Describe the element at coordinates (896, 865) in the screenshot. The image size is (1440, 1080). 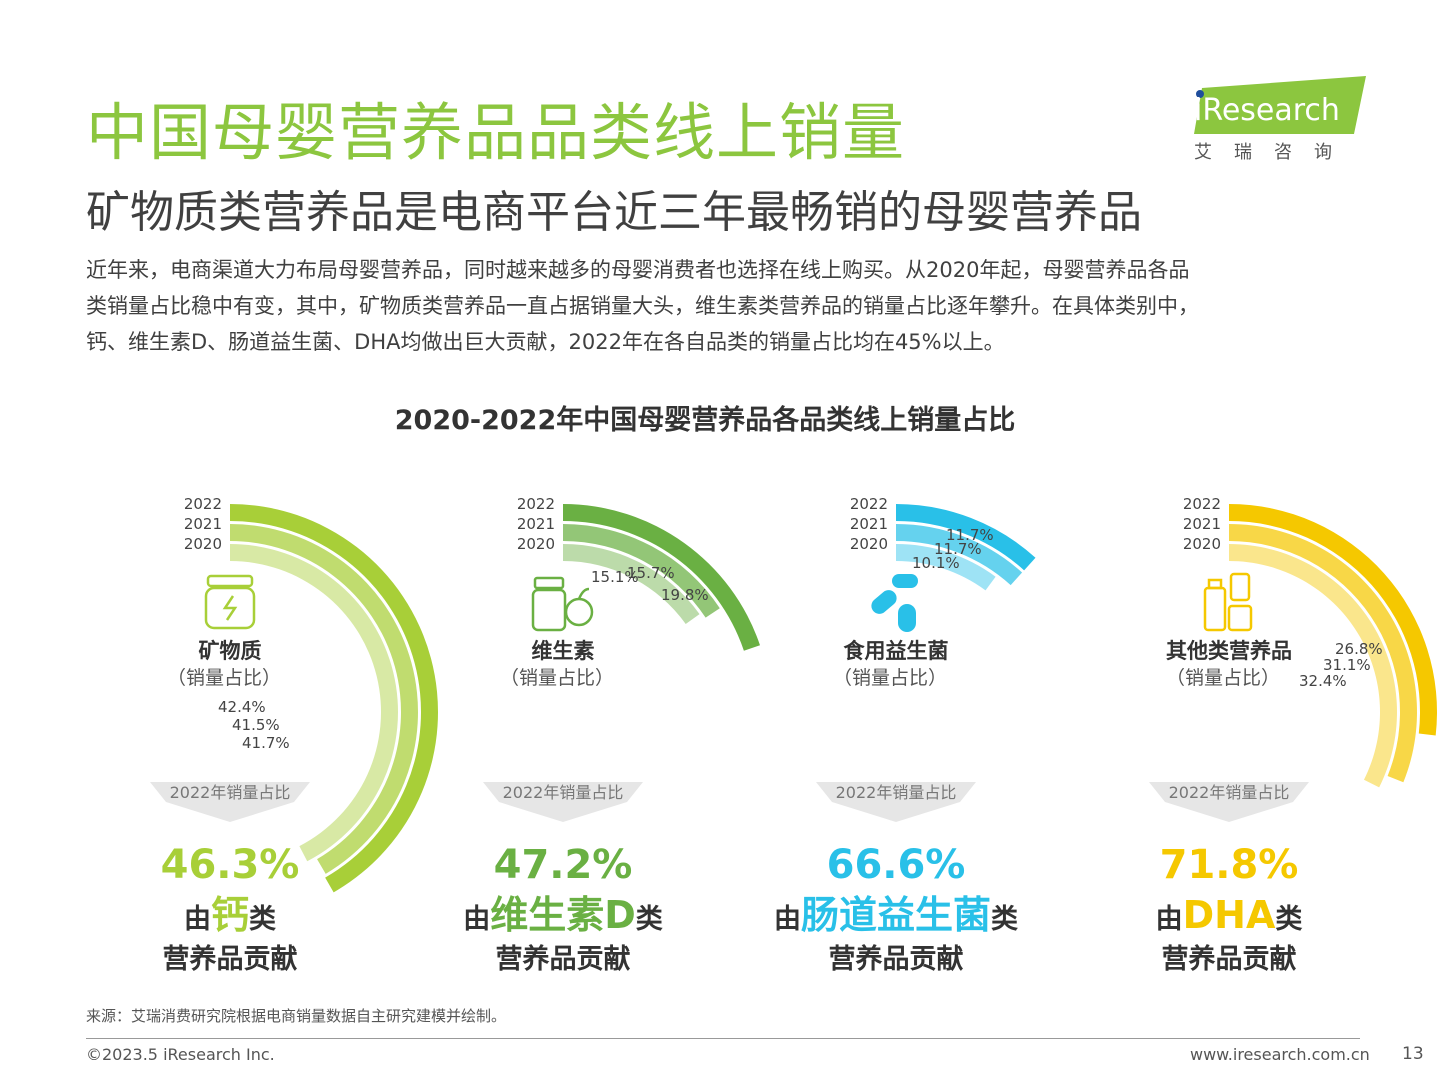
I see `share-2022: 66.6%` at that location.